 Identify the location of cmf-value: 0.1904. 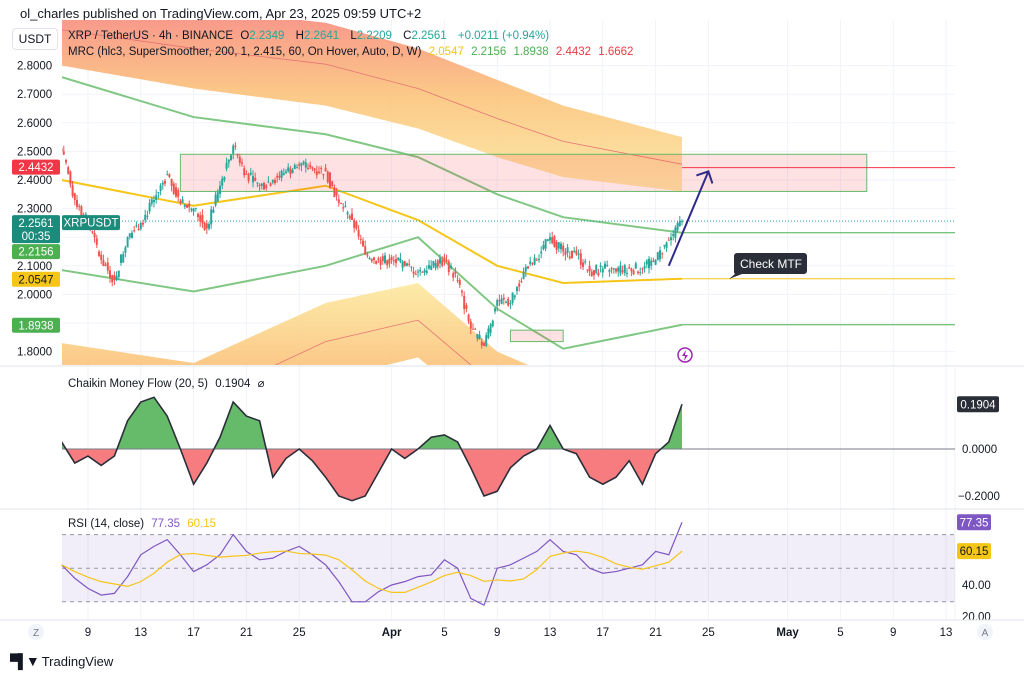
(233, 384).